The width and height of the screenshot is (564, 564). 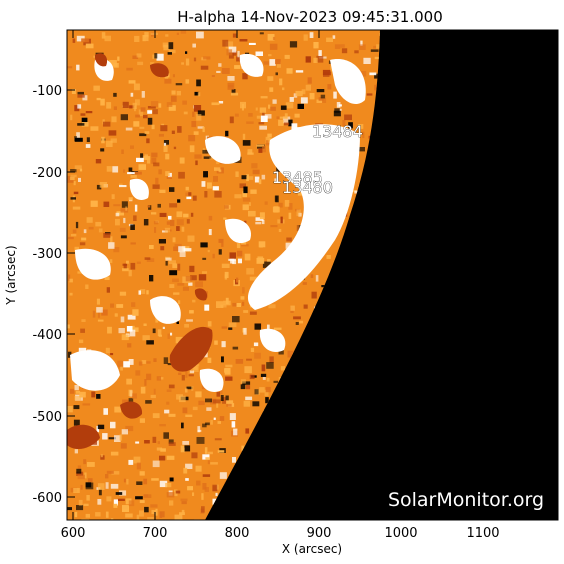 I want to click on x-axis-label: X (arcsec), so click(x=312, y=549).